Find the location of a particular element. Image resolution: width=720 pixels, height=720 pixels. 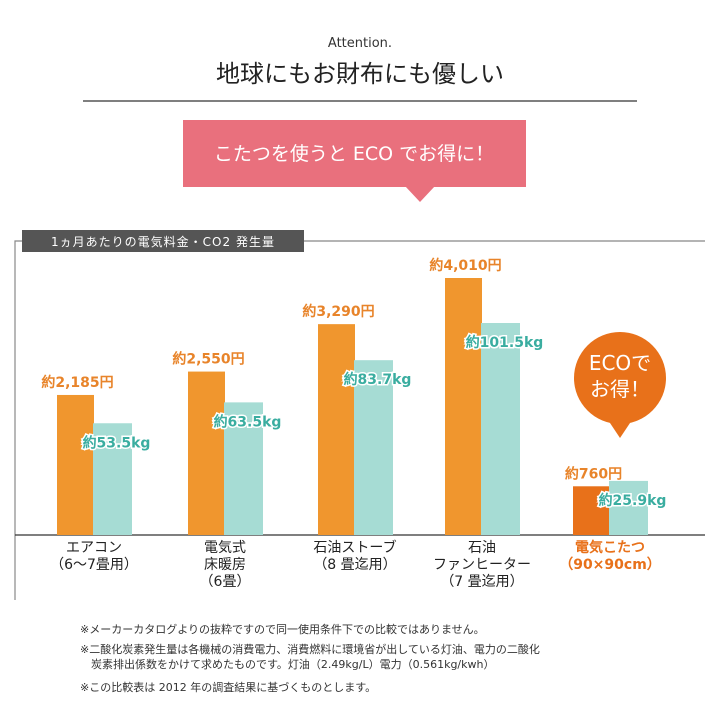

value-label: 約101.5kg is located at coordinates (505, 342).